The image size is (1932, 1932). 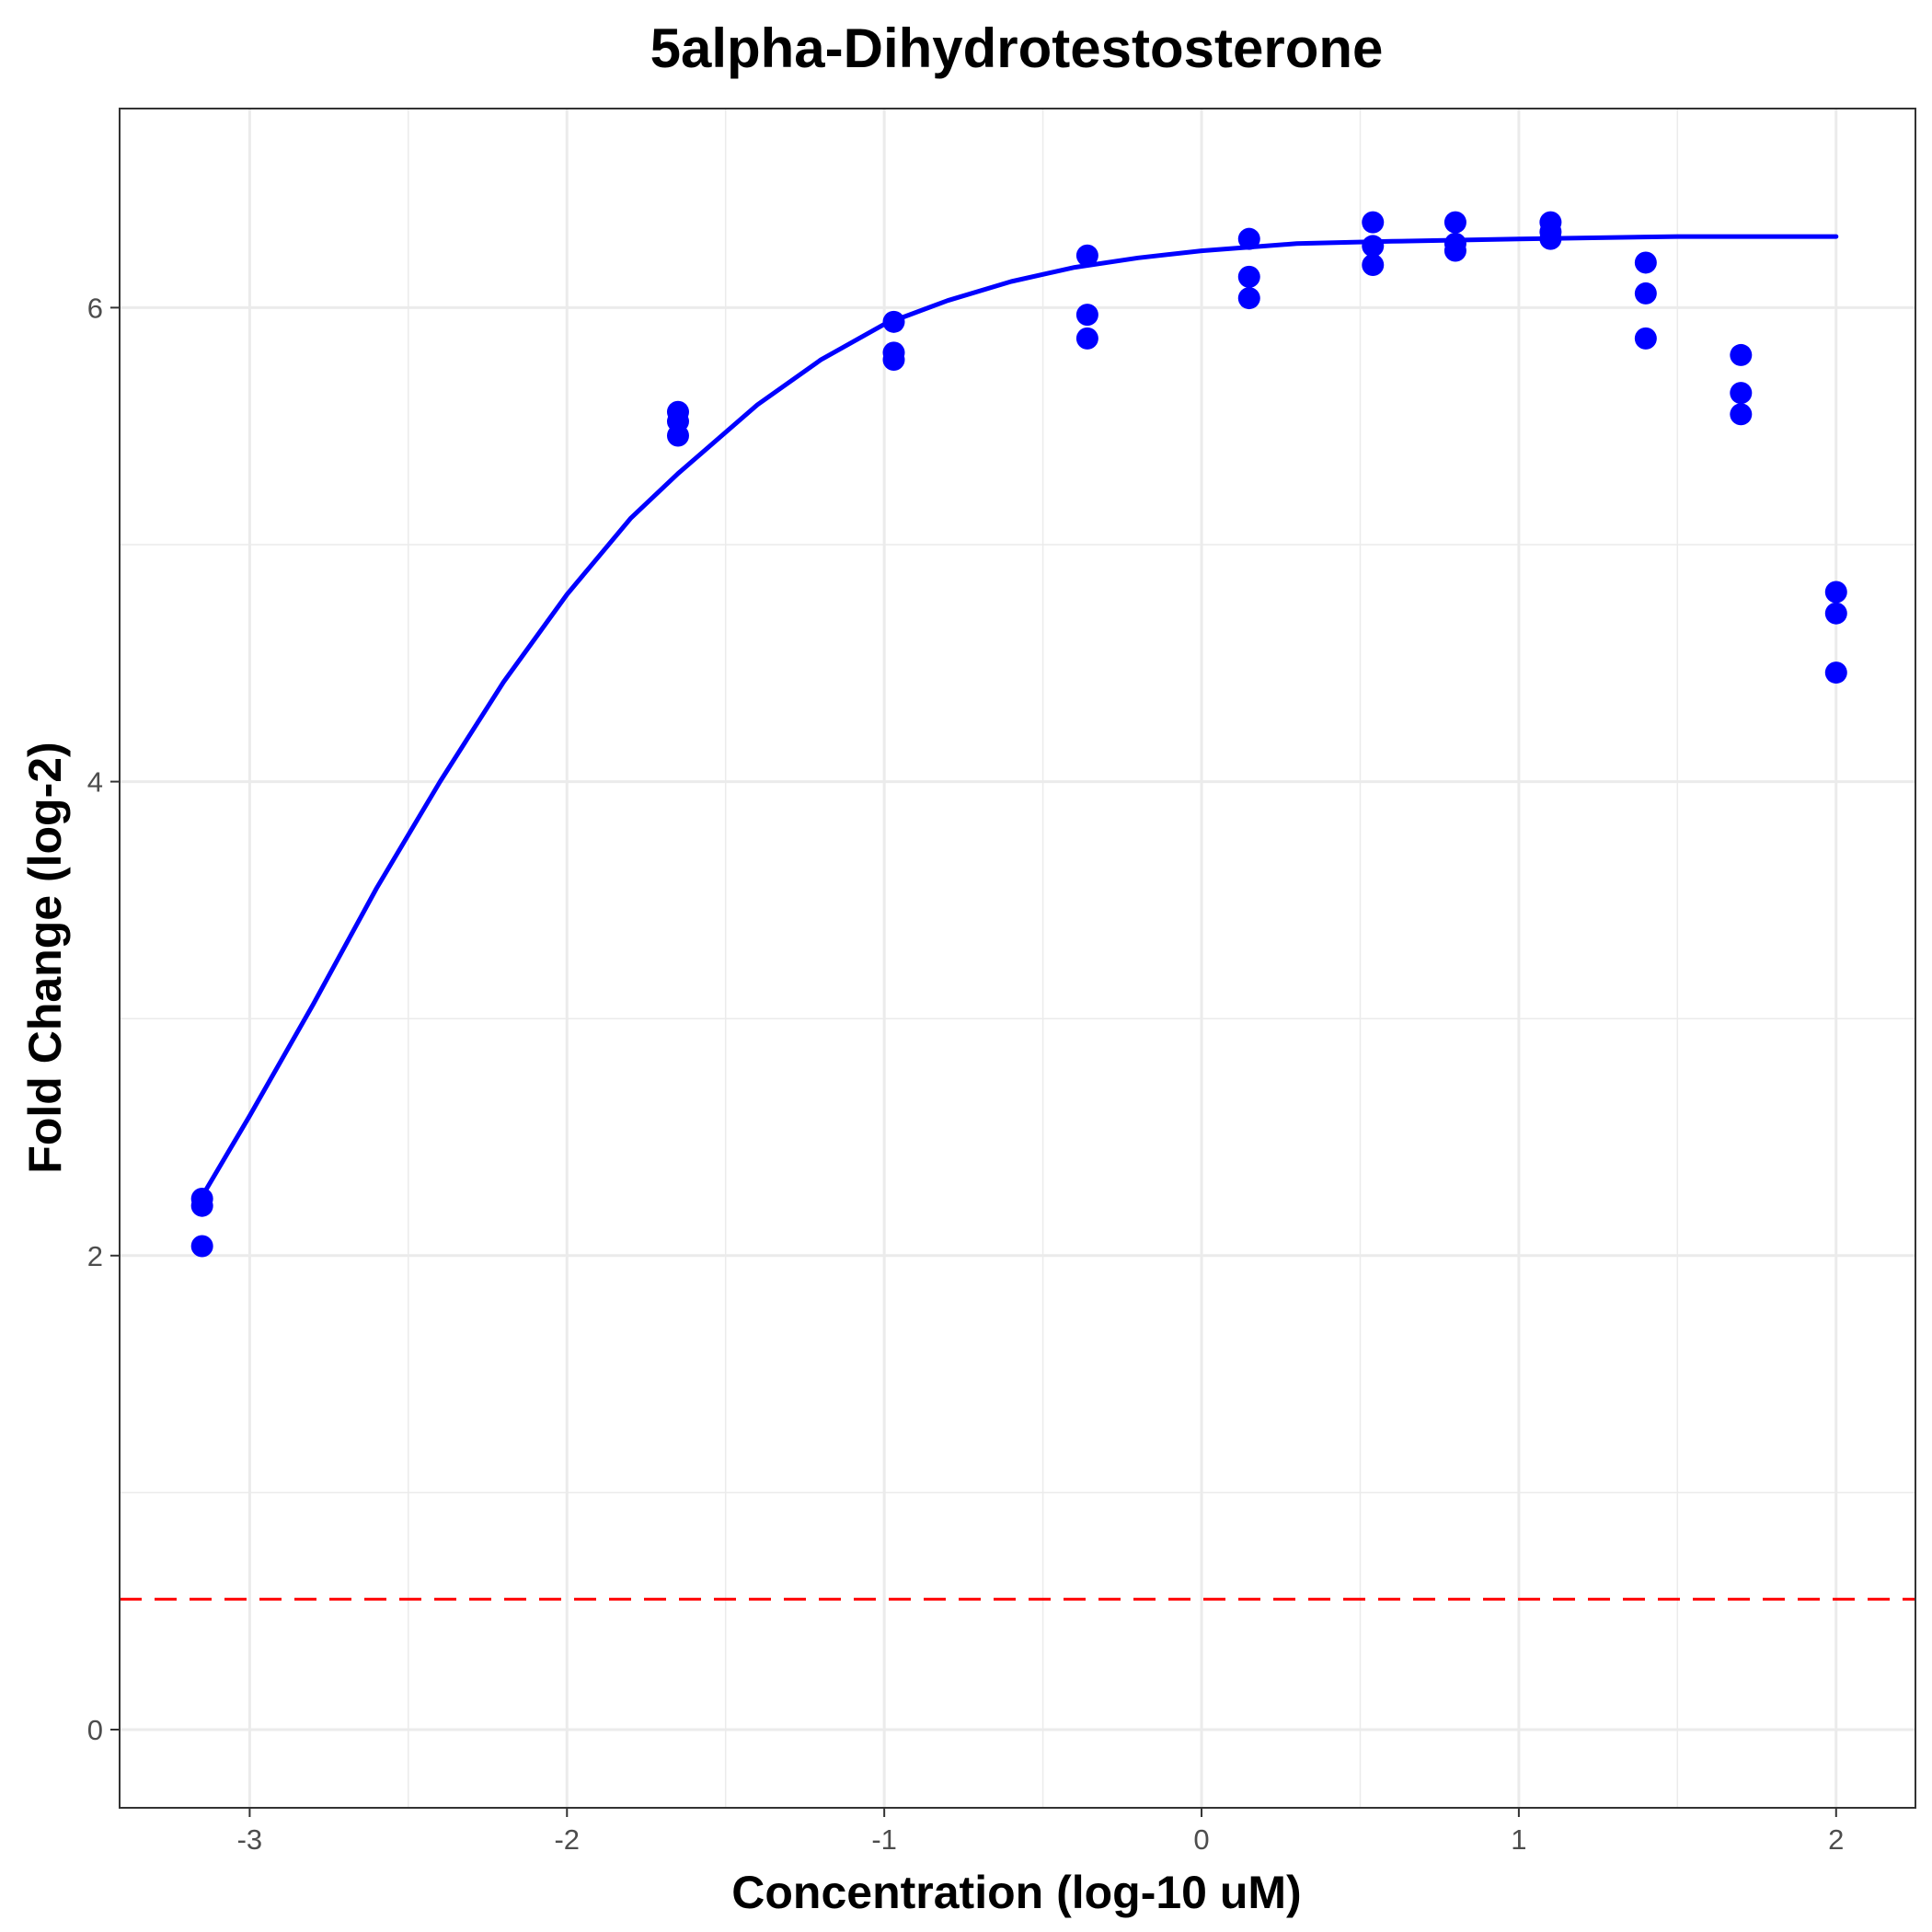 What do you see at coordinates (884, 1839) in the screenshot?
I see `x-tick-label: -1` at bounding box center [884, 1839].